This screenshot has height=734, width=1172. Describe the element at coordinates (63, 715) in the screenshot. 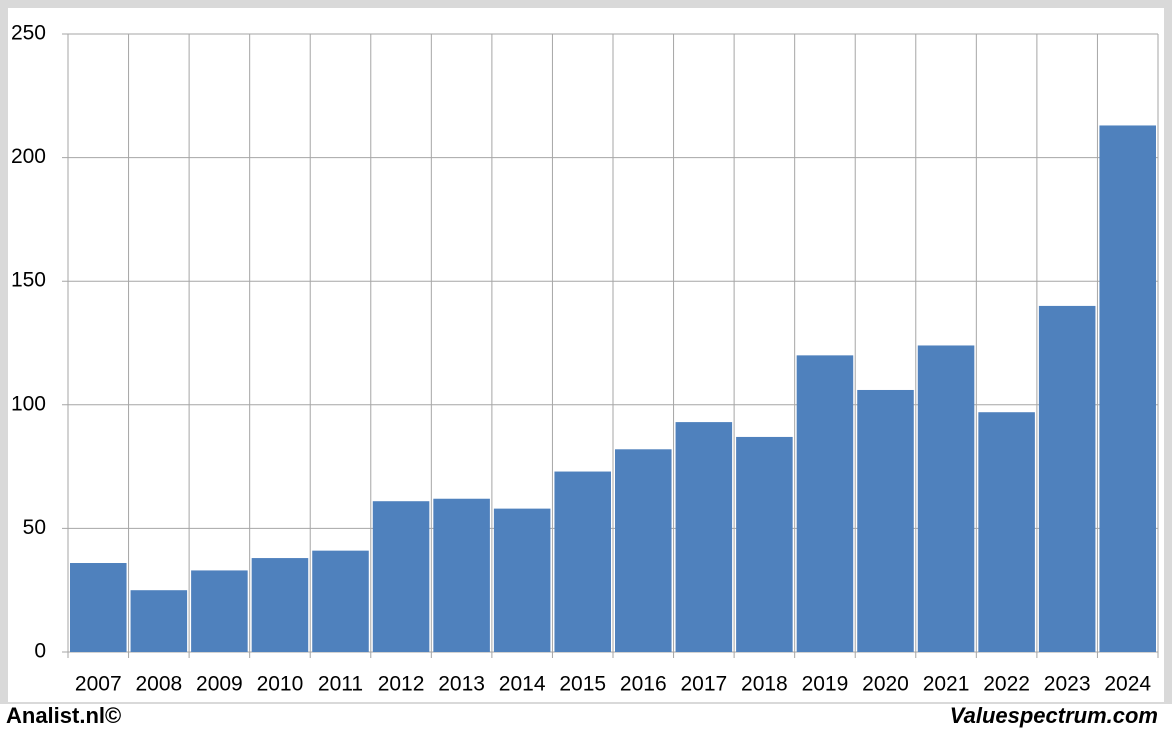

I see `footer-left: Analist.nl©` at that location.